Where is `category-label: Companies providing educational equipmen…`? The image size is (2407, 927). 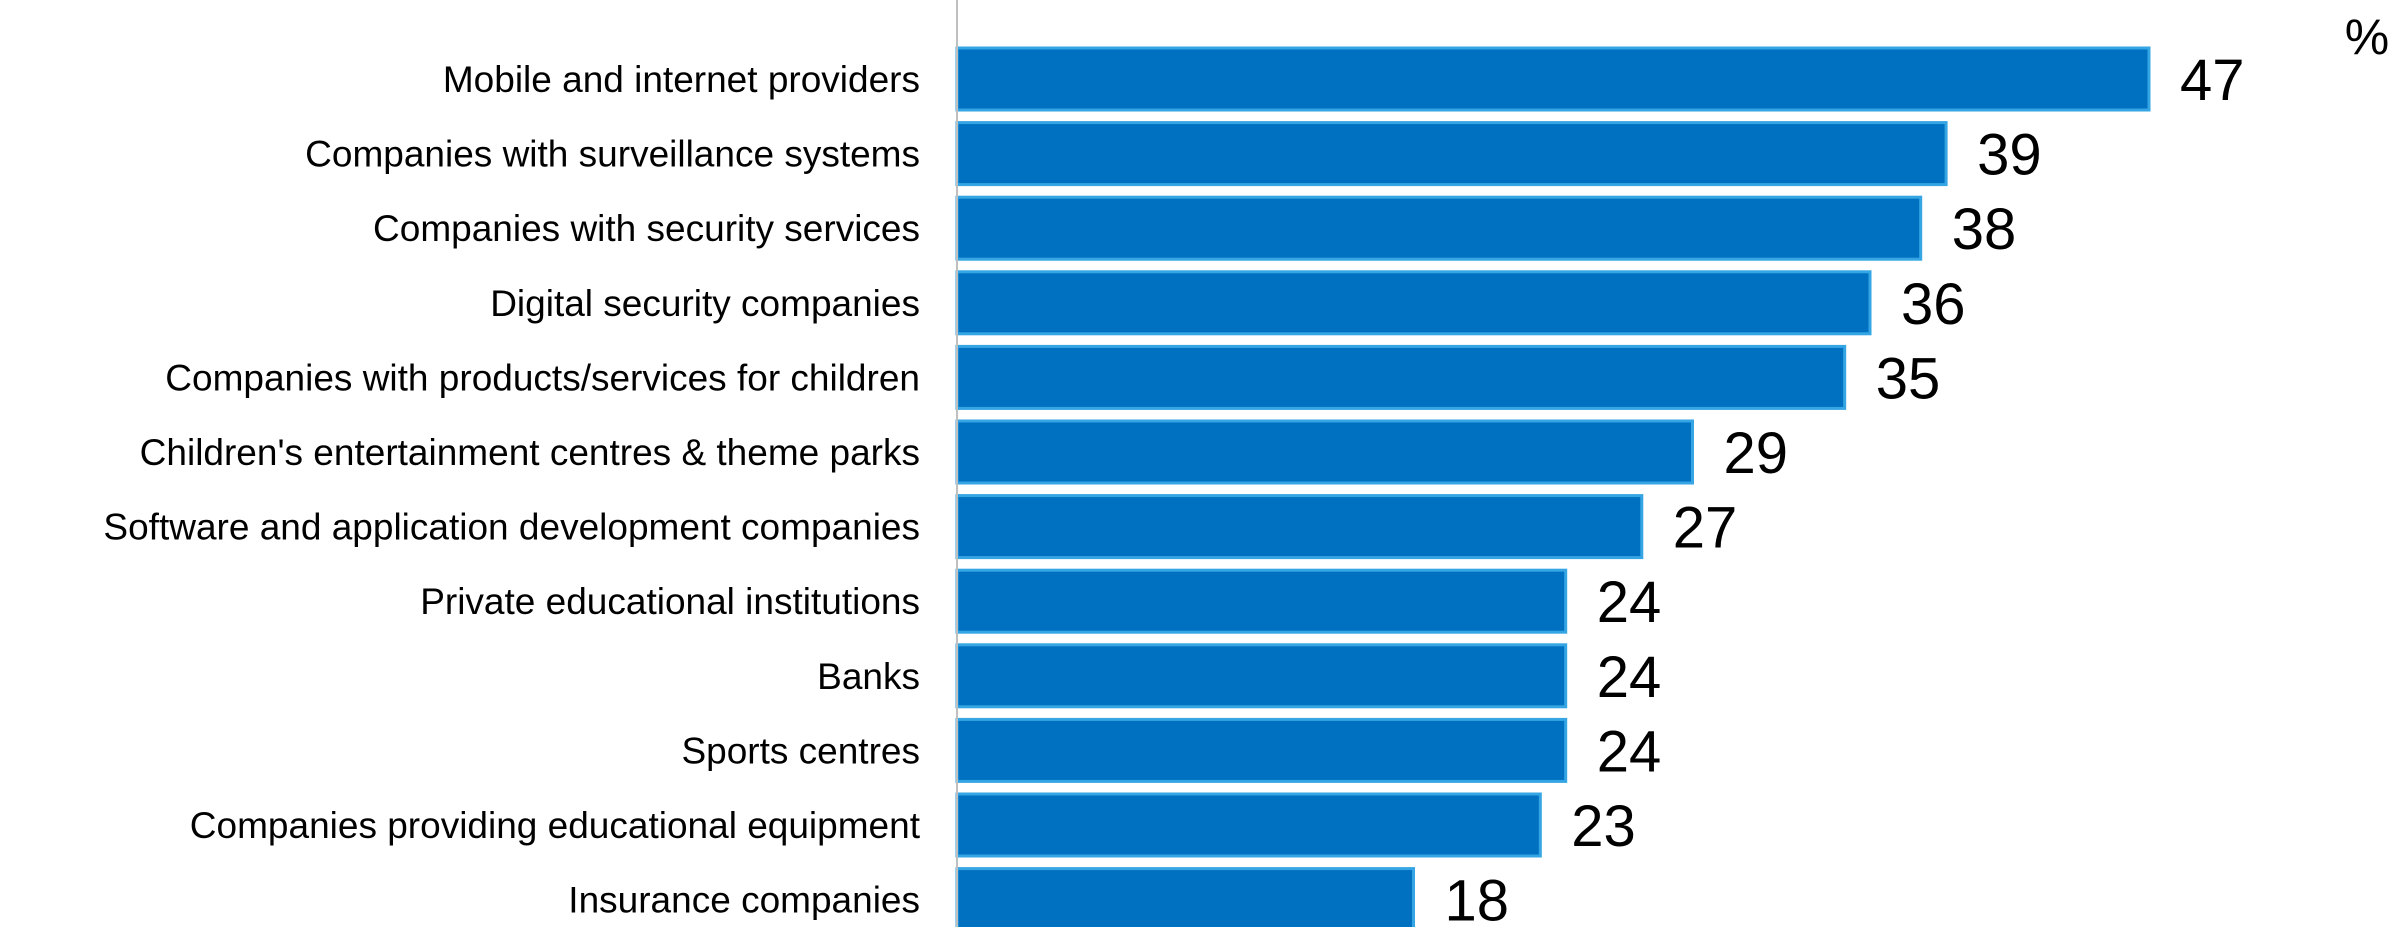 category-label: Companies providing educational equipmen… is located at coordinates (555, 825).